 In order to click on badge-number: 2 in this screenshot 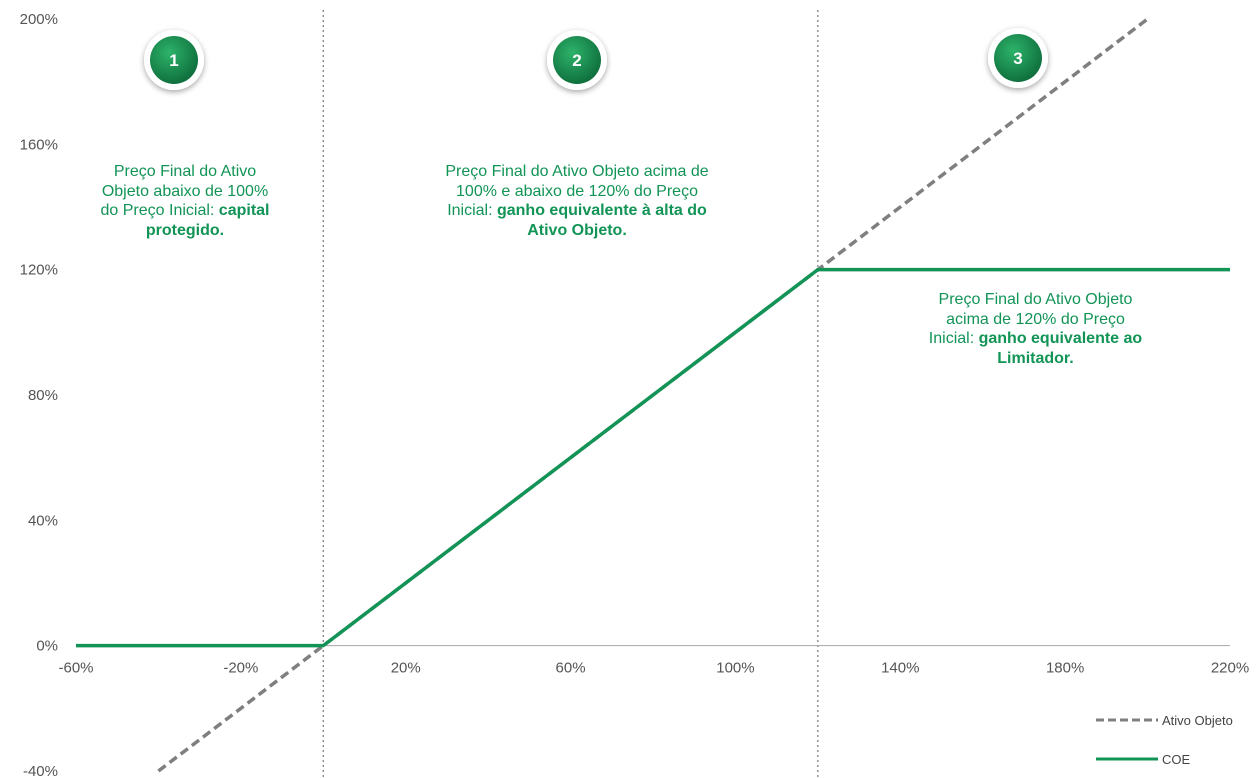, I will do `click(576, 60)`.